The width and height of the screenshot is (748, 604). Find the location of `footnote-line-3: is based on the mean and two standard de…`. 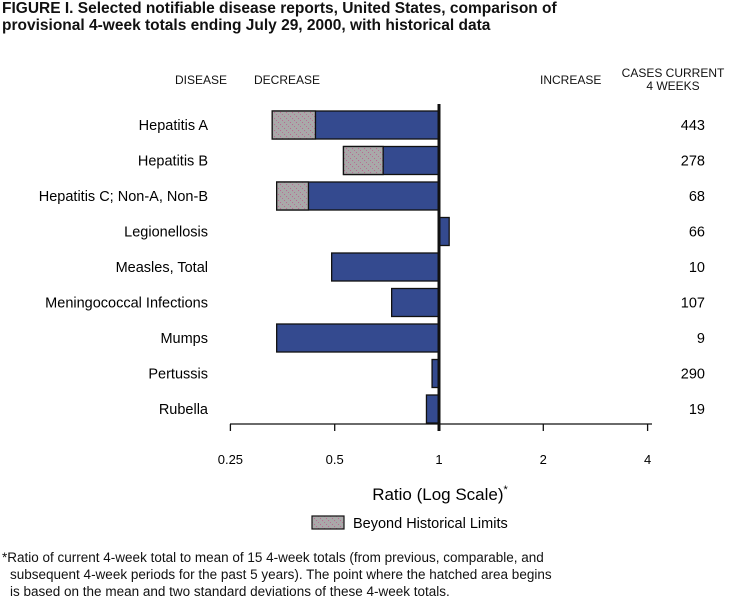

footnote-line-3: is based on the mean and two standard de… is located at coordinates (230, 591).